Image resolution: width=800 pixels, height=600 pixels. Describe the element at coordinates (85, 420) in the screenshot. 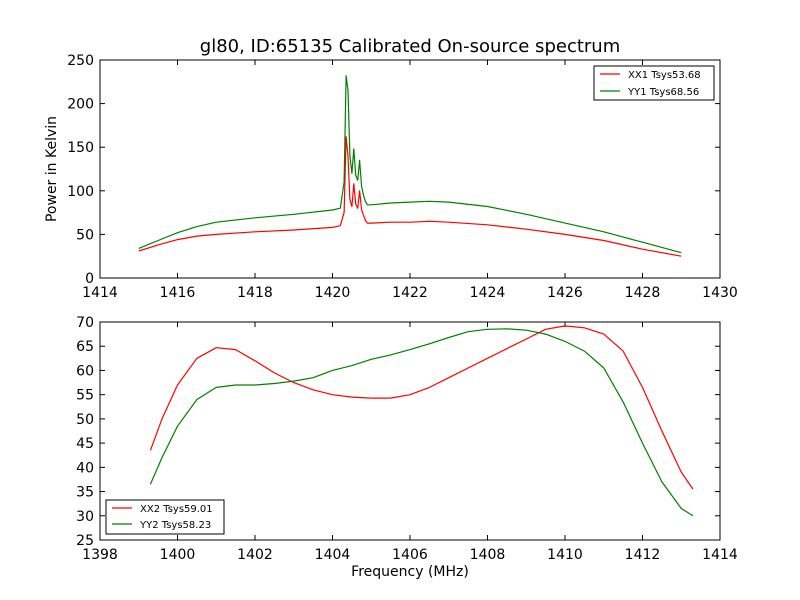

I see `bottom-y-tick-label: 50` at that location.